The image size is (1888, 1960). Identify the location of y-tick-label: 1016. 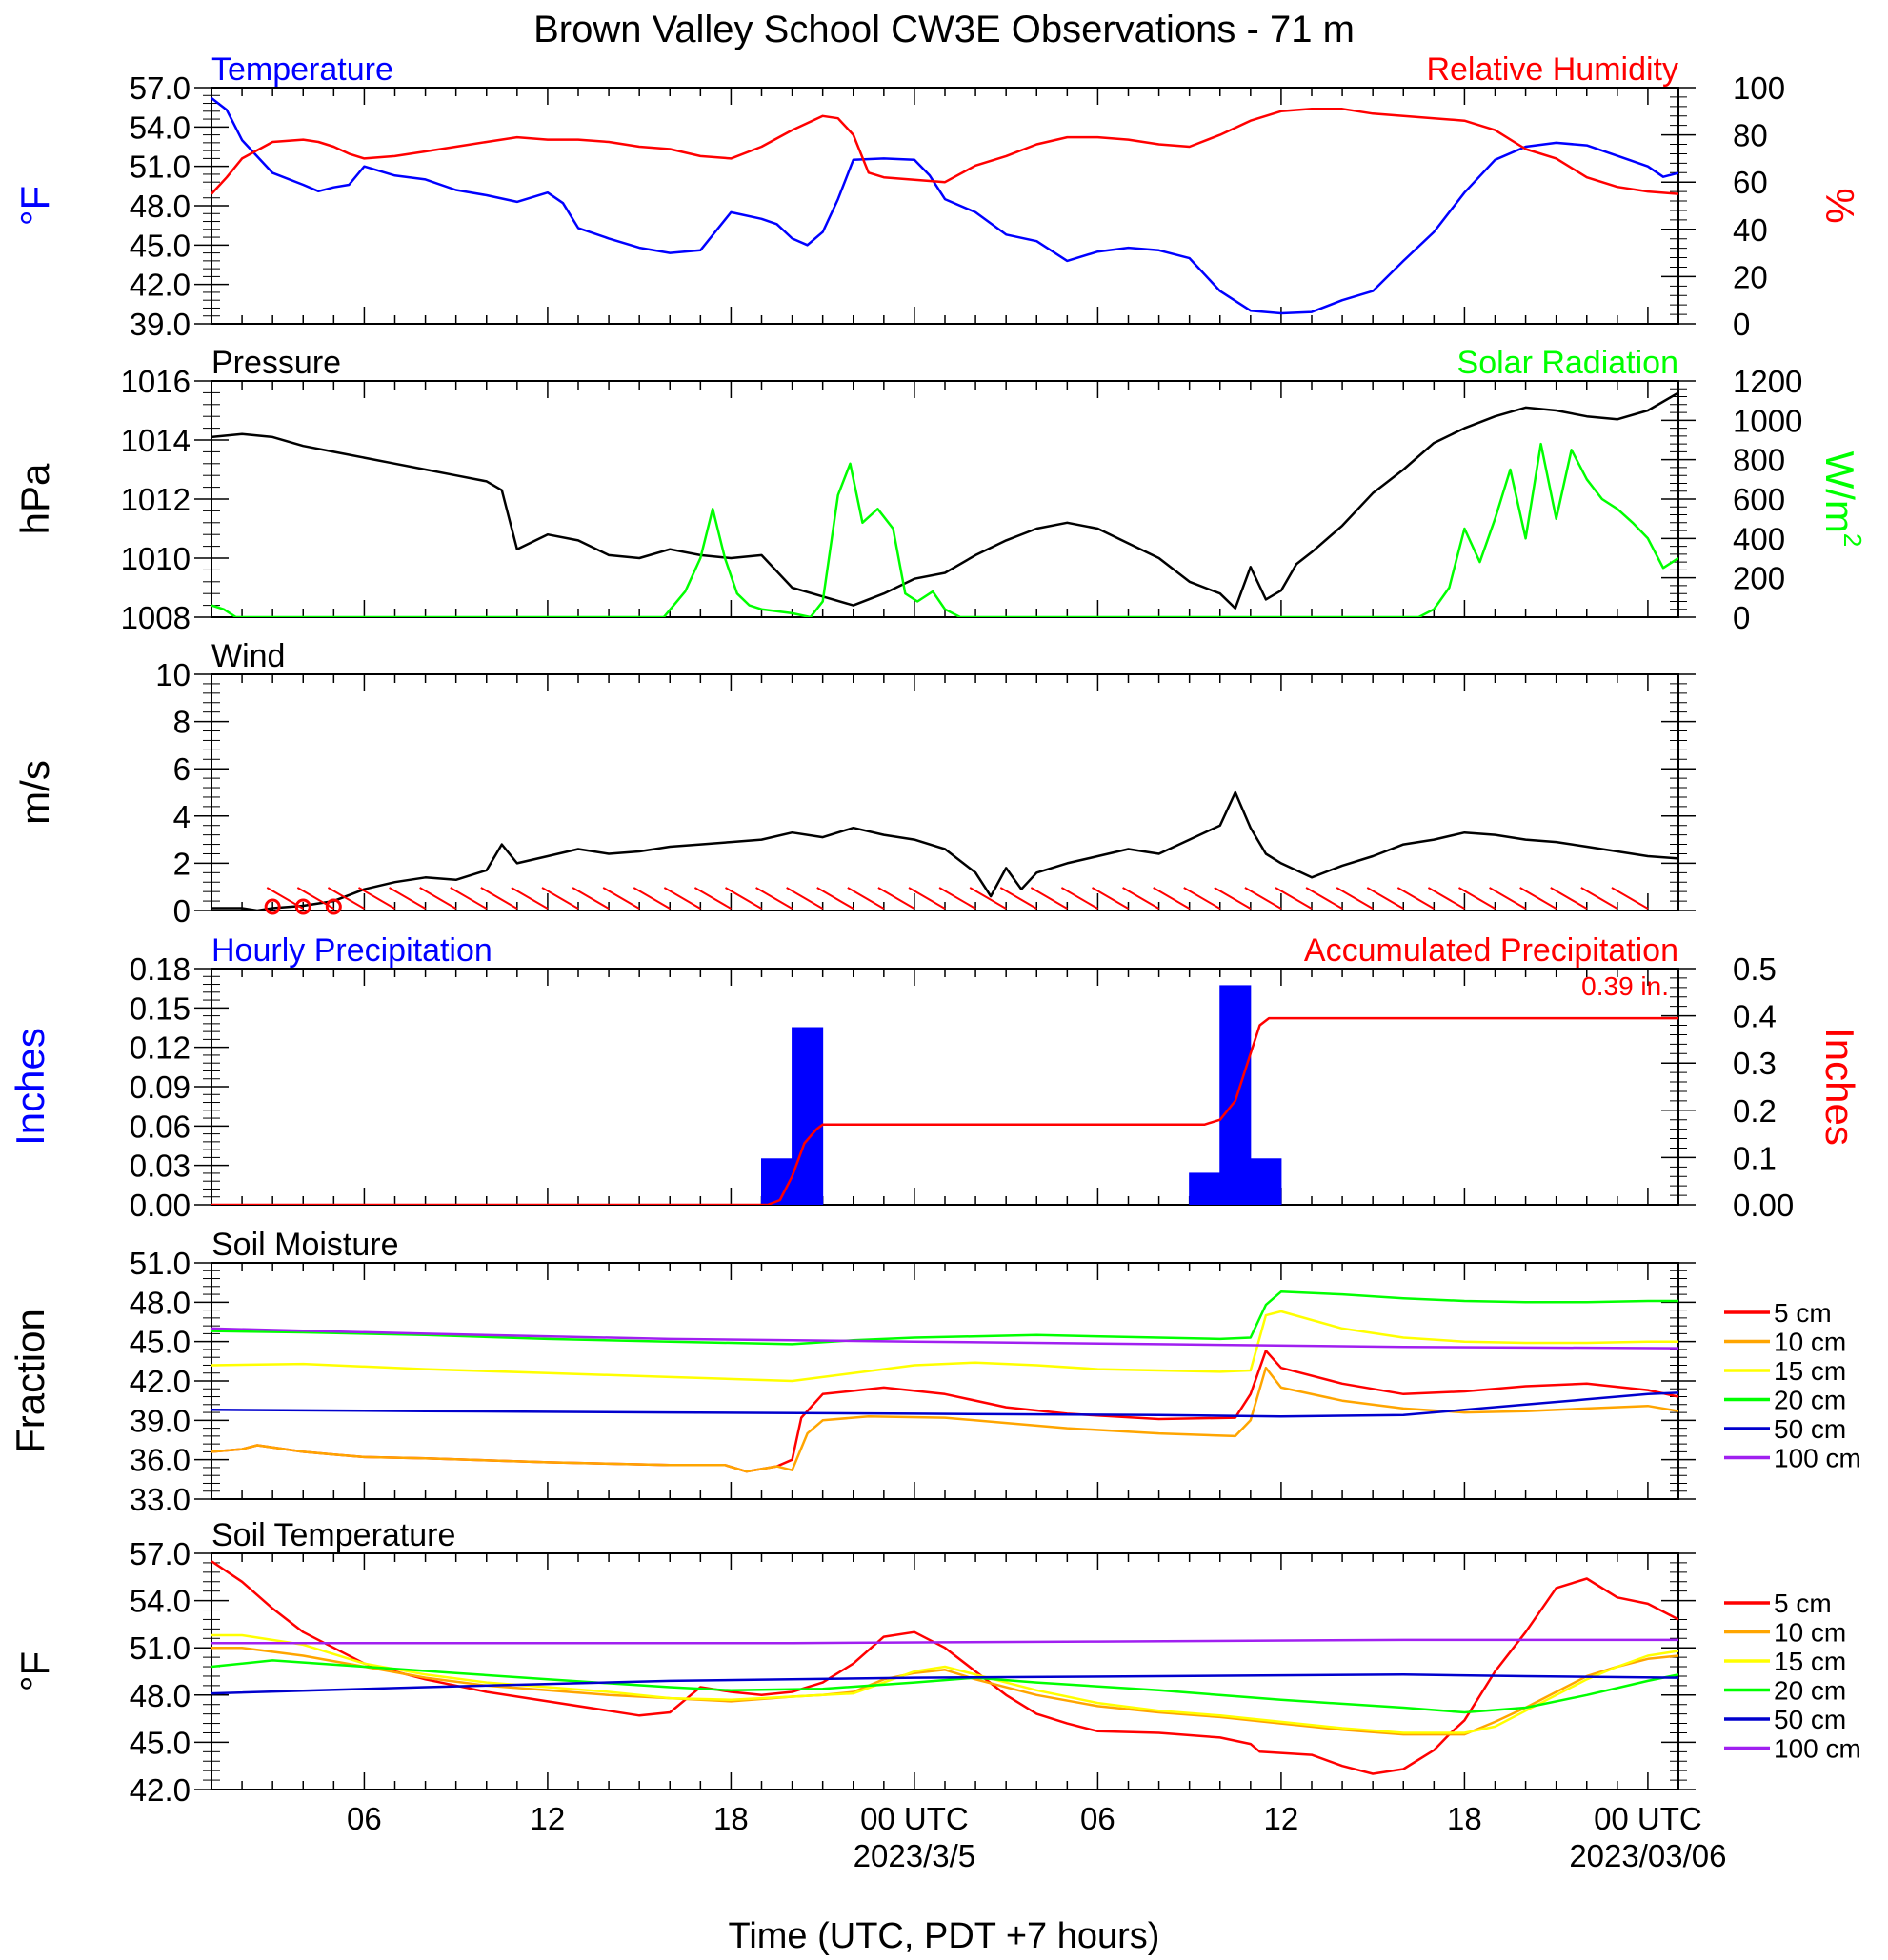
(156, 381).